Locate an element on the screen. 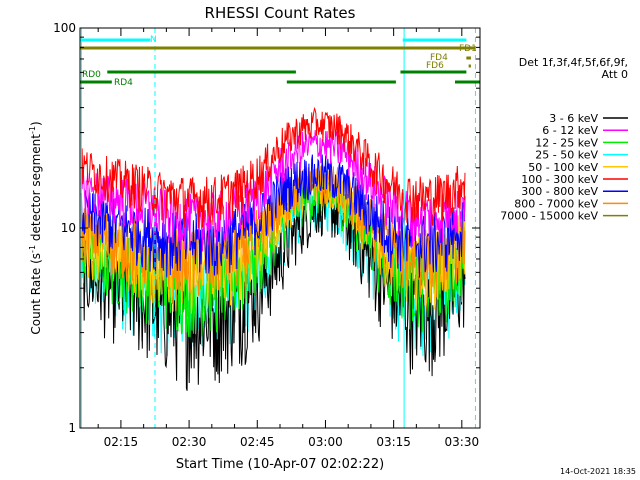  x-tick-label-1: 02:30 is located at coordinates (189, 442).